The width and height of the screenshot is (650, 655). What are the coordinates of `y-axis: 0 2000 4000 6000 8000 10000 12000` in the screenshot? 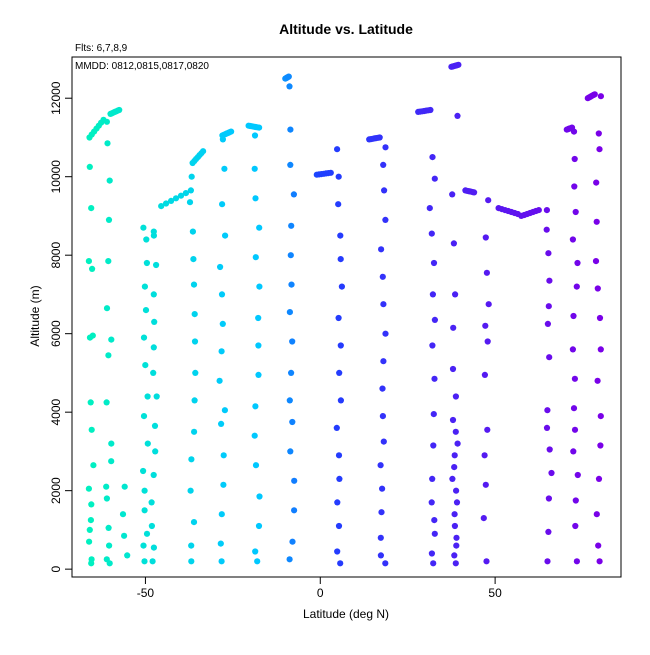 It's located at (60, 326).